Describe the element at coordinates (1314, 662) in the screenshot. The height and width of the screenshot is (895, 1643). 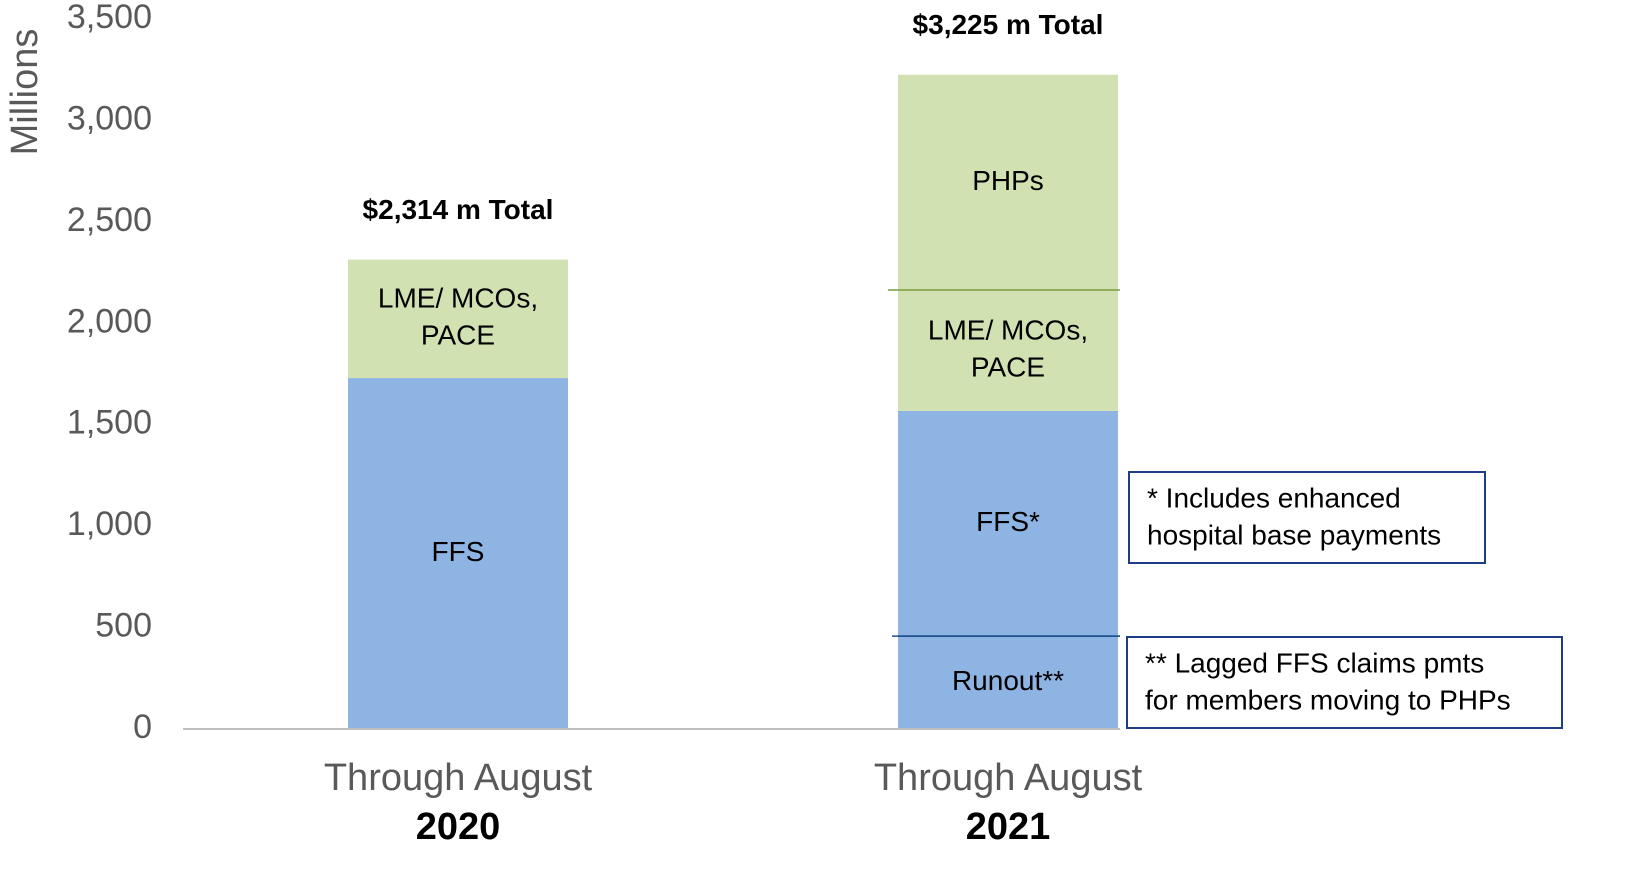
I see `note-text: ** Lagged FFS claims pmts` at that location.